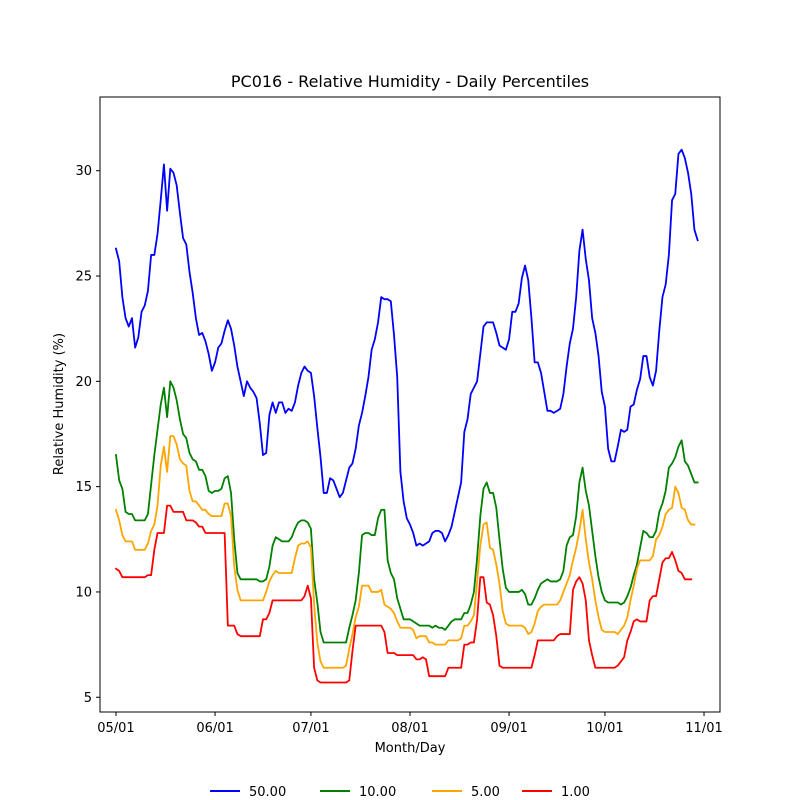 The image size is (800, 800). Describe the element at coordinates (604, 728) in the screenshot. I see `x-tick-label: 10/01` at that location.